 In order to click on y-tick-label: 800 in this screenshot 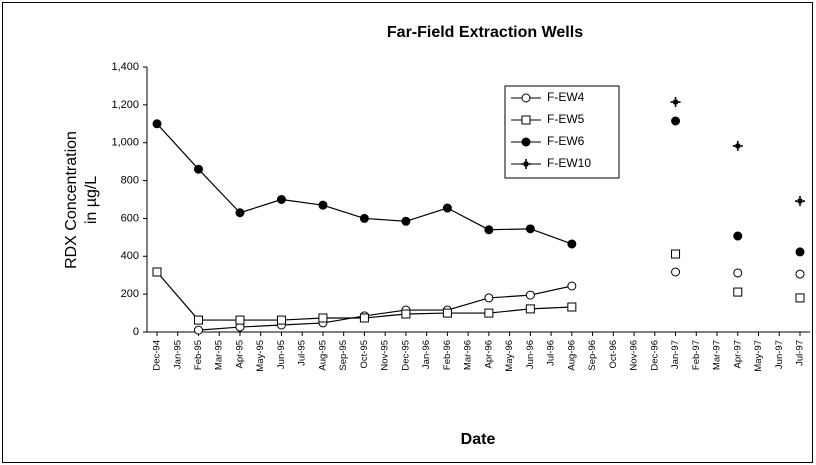, I will do `click(130, 180)`.